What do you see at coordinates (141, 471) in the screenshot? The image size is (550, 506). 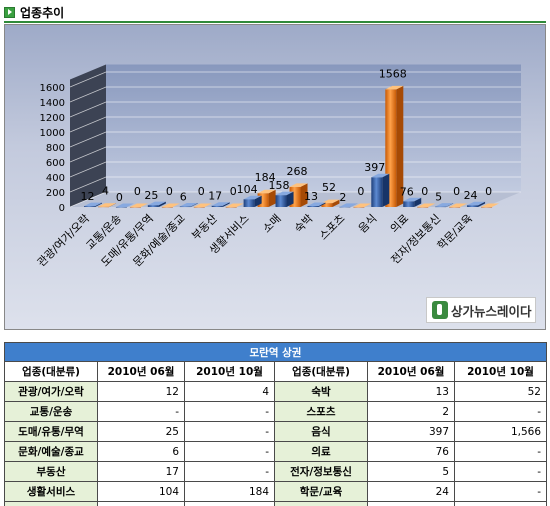 I see `value-cell: 17` at bounding box center [141, 471].